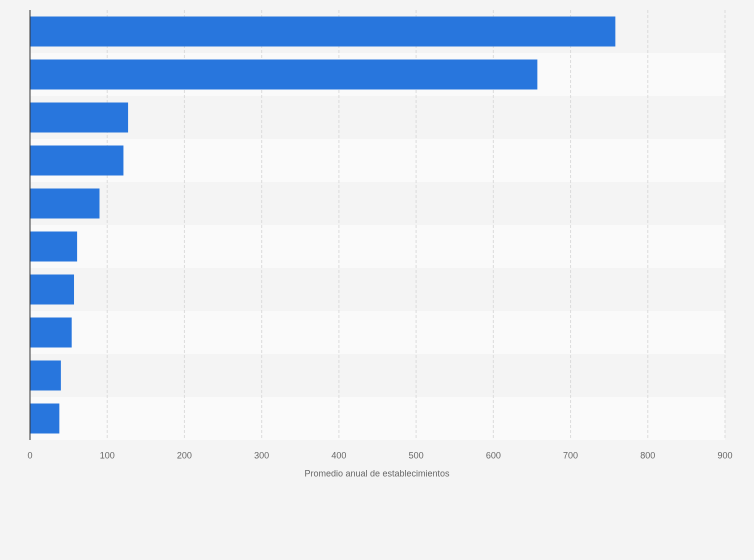 The image size is (754, 560). Describe the element at coordinates (647, 455) in the screenshot. I see `x-tick-label: 800` at that location.